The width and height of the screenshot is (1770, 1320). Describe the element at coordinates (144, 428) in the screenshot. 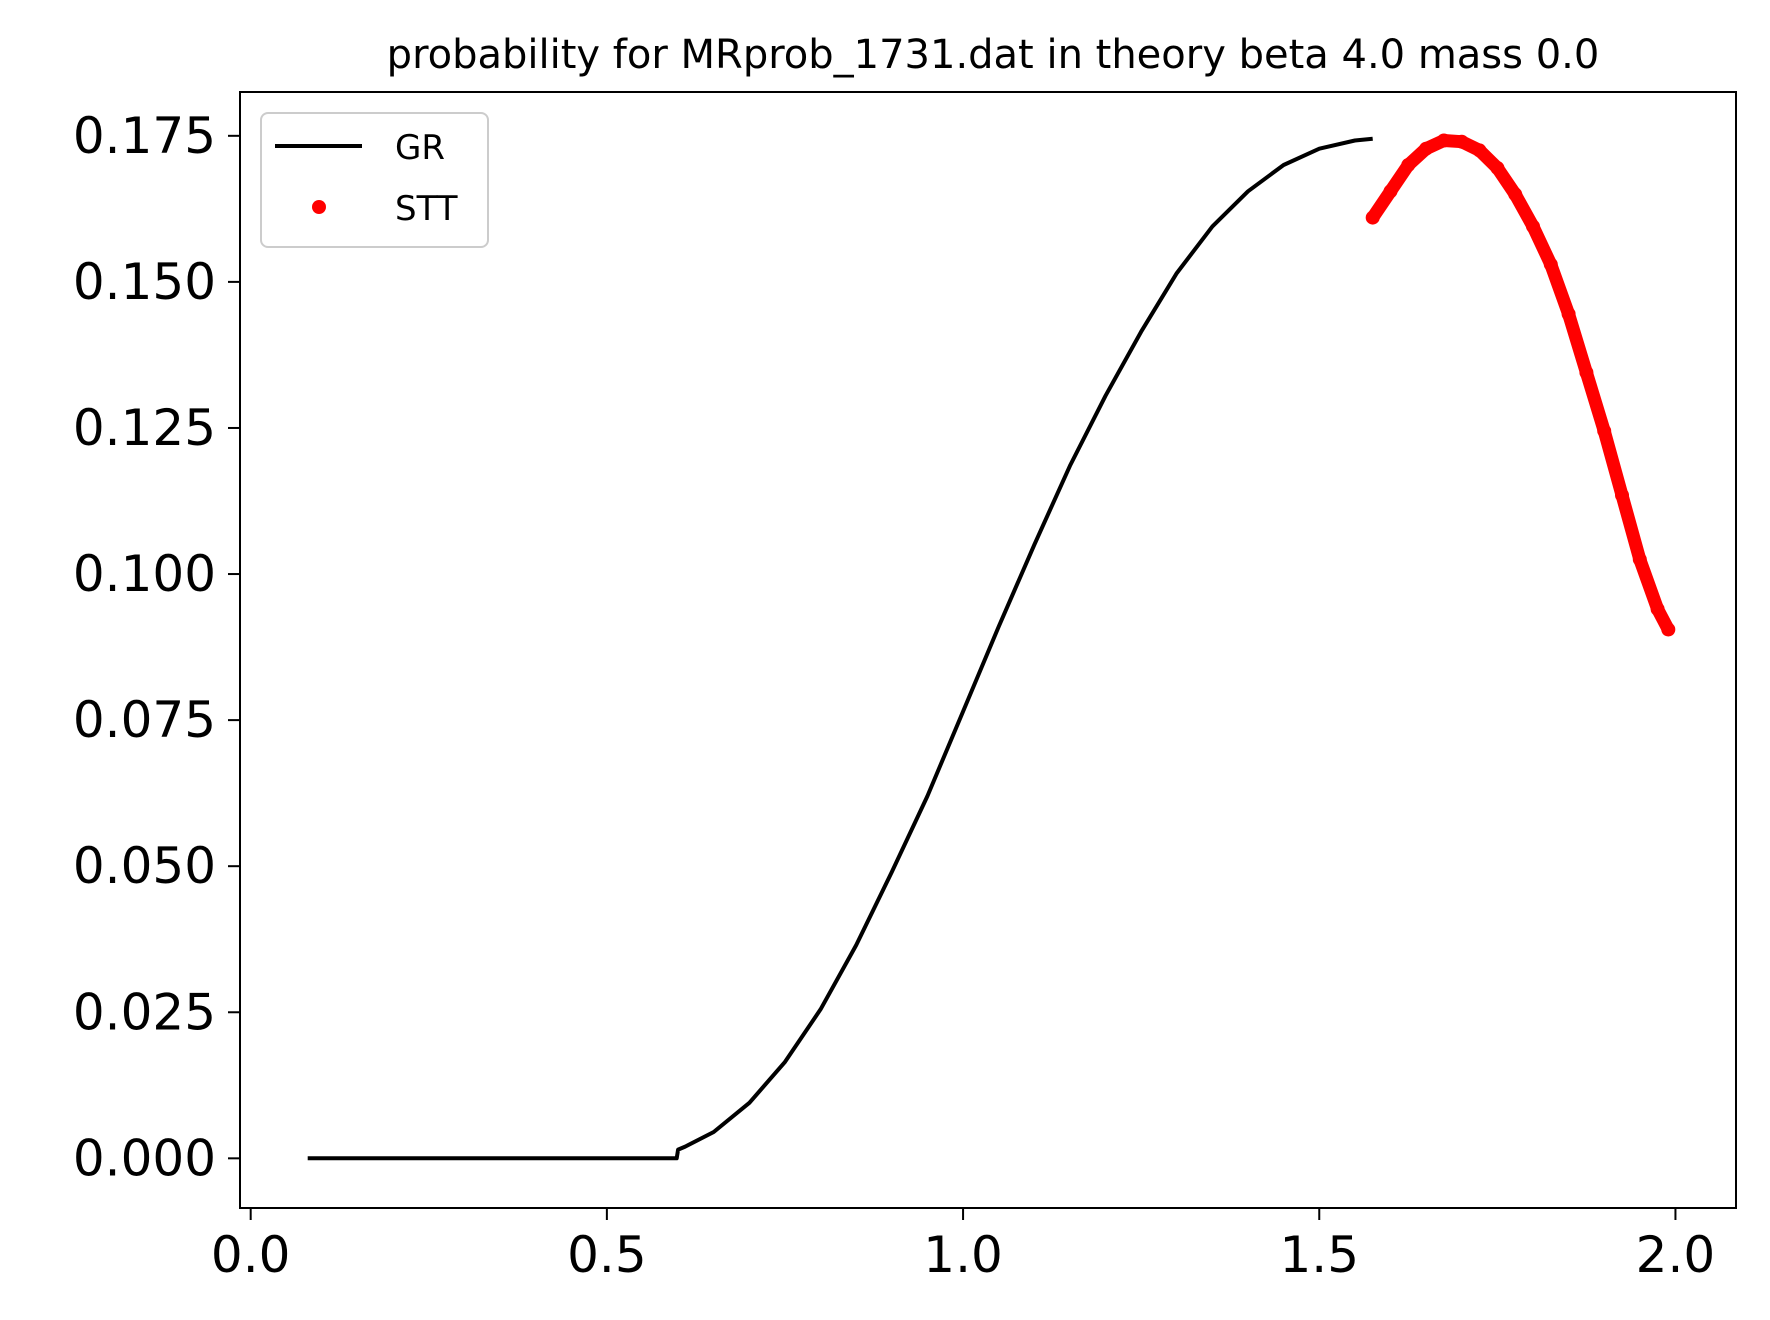

I see `y-tick-label: 0.125` at that location.